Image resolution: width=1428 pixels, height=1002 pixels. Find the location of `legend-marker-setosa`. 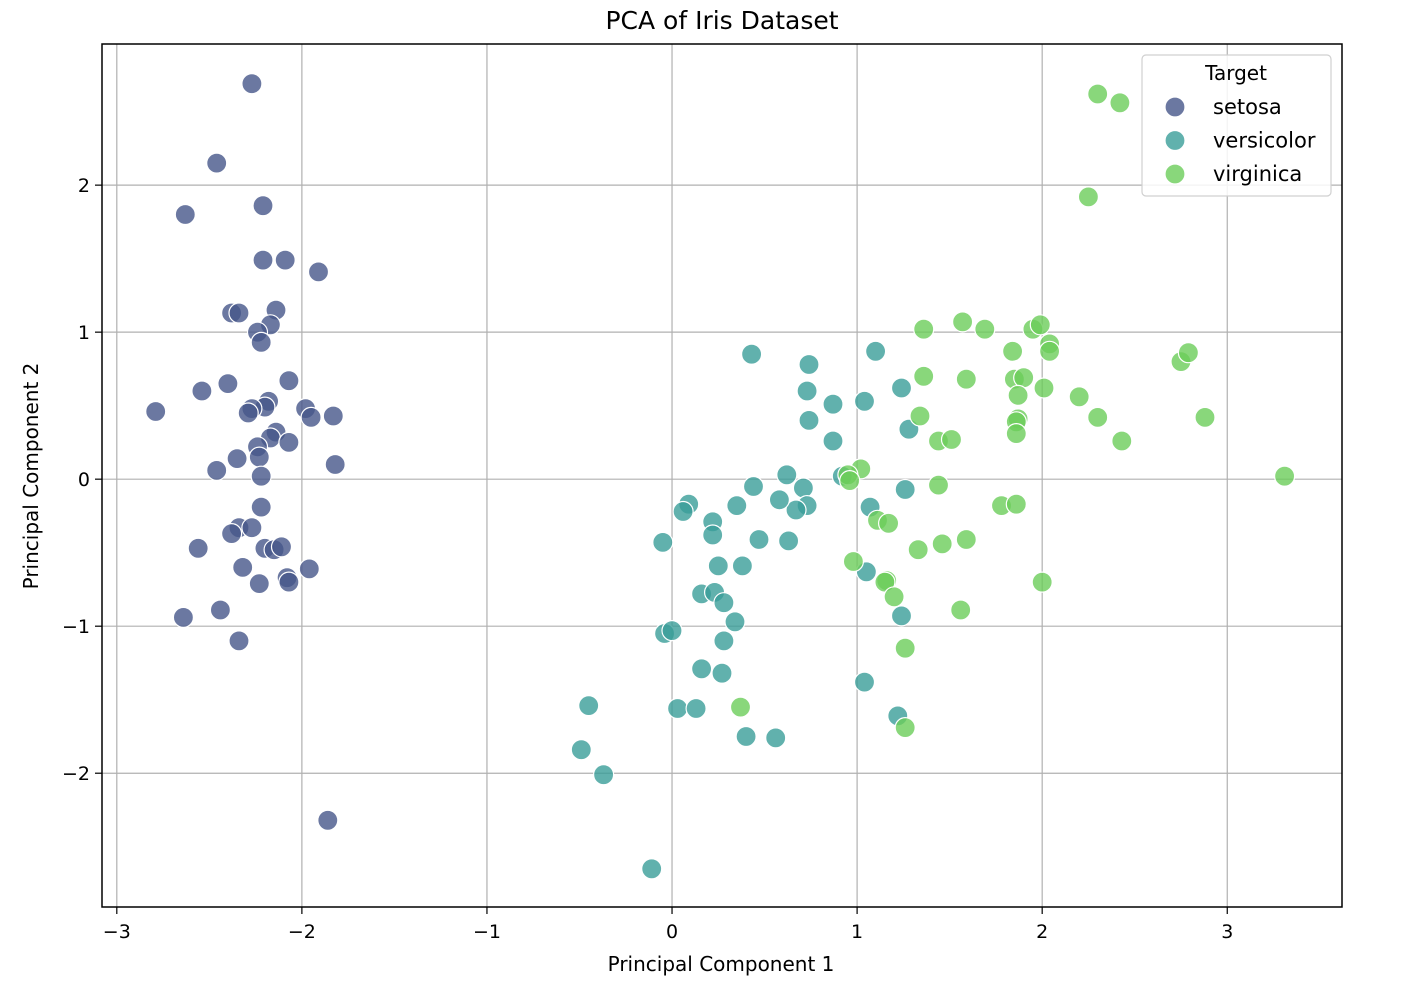

legend-marker-setosa is located at coordinates (1175, 107).